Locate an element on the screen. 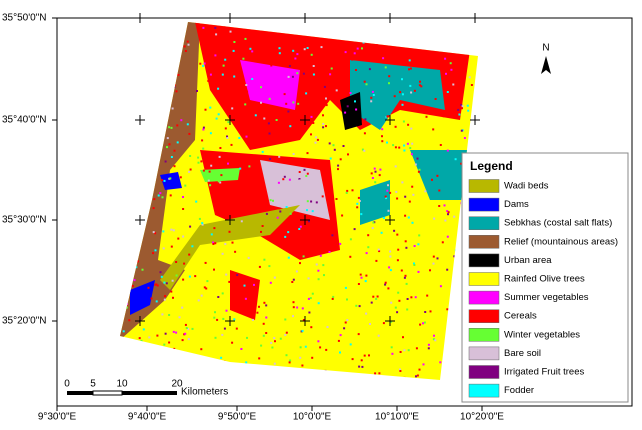 This screenshot has height=430, width=642. legend-label: Bare soil is located at coordinates (522, 353).